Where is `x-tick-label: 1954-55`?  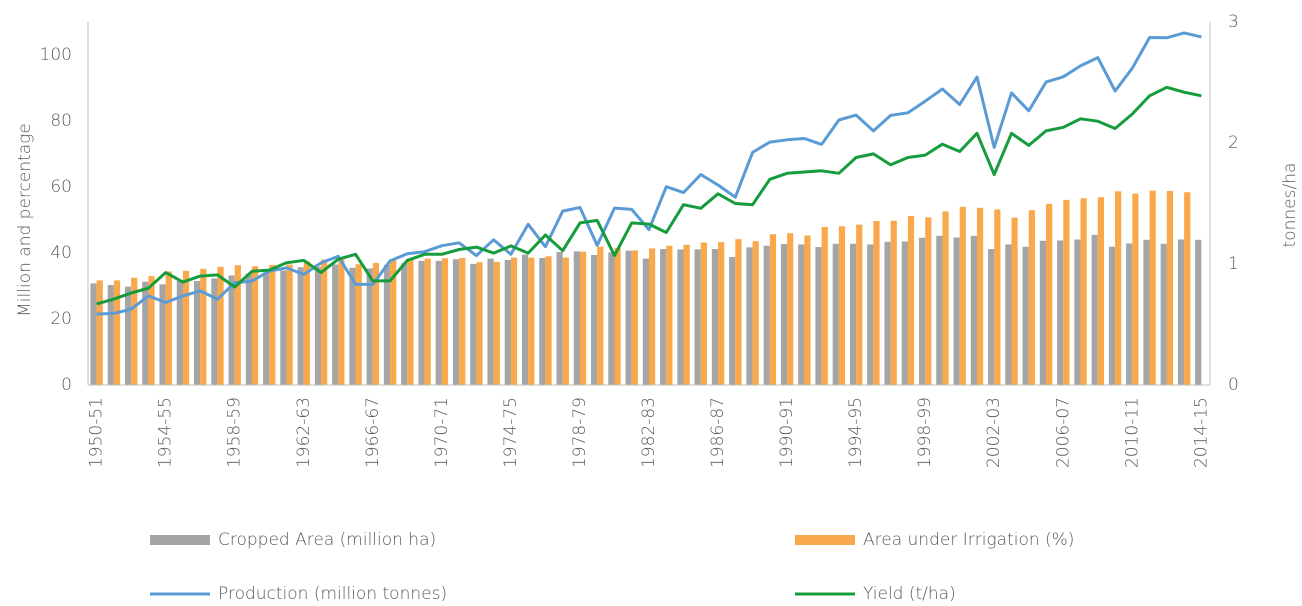 x-tick-label: 1954-55 is located at coordinates (166, 432).